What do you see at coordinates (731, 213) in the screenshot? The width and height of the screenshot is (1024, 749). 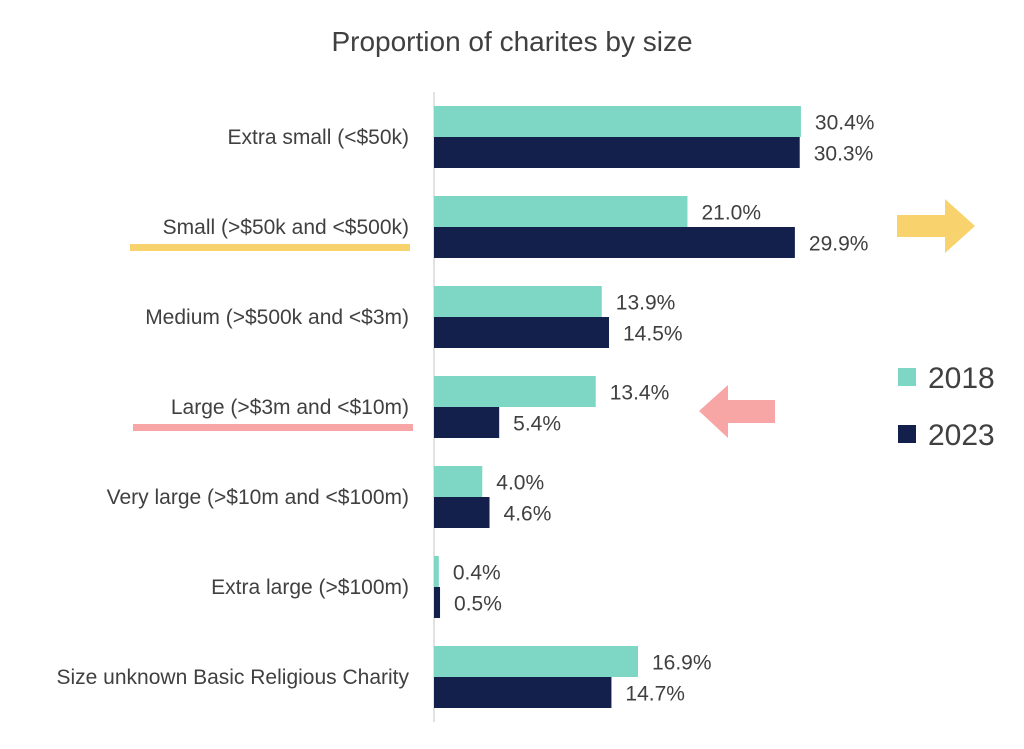 I see `data-label-2018: 21.0%` at bounding box center [731, 213].